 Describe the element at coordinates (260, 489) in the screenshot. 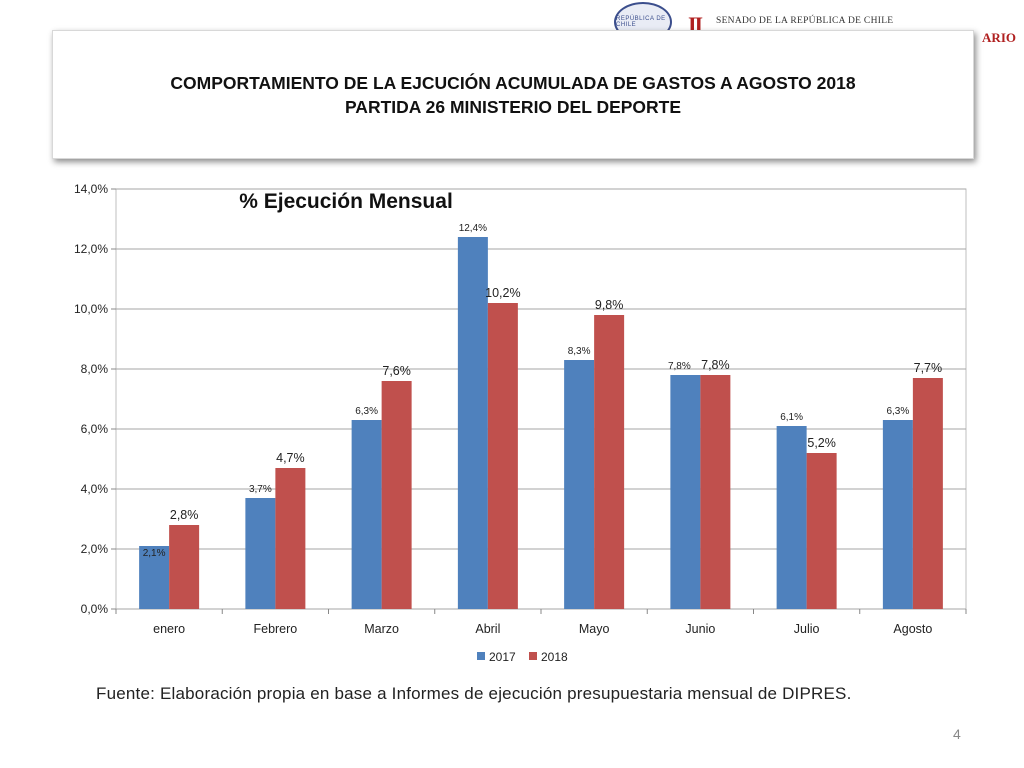

I see `data-label-2017: 3,7%` at that location.